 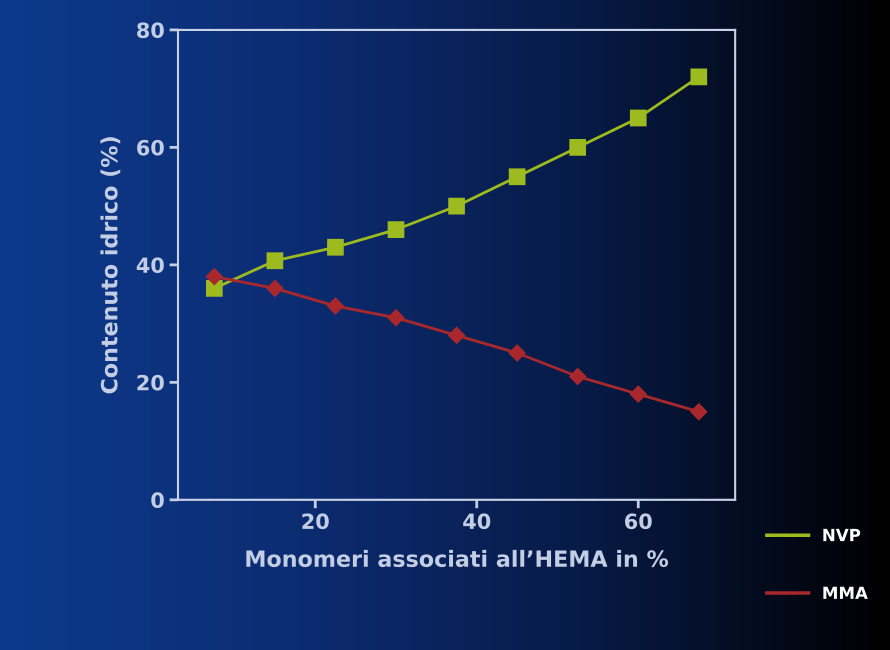 I want to click on y-tick-label: 60, so click(x=150, y=148).